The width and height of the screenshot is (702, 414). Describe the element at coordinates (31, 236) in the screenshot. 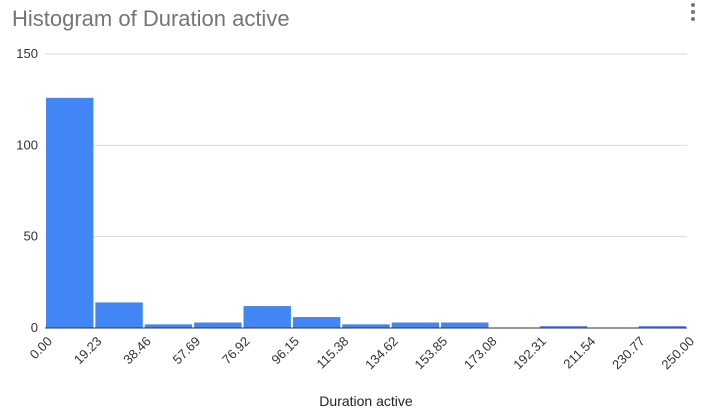

I see `y-tick-label: 50` at that location.